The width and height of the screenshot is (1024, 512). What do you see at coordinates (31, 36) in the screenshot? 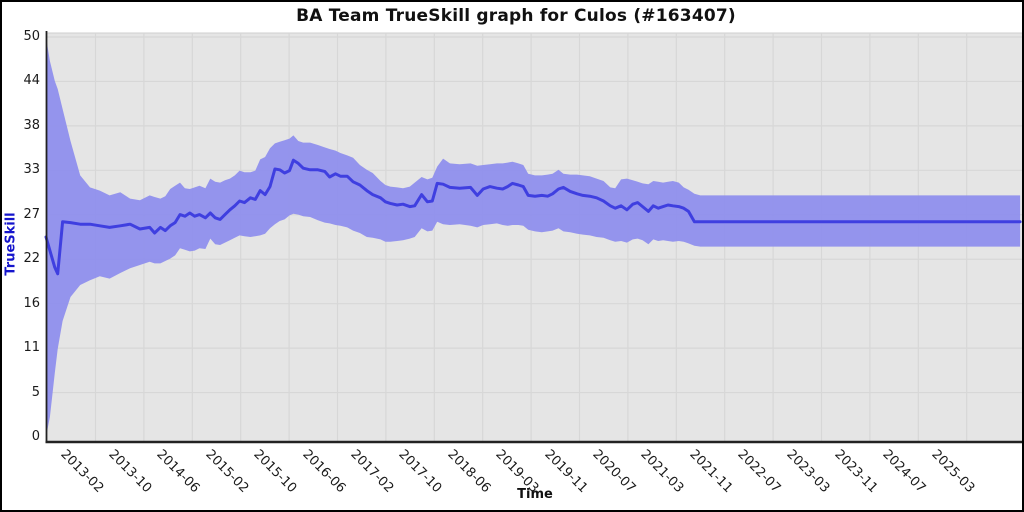
I see `y-tick-label: 50` at bounding box center [31, 36].